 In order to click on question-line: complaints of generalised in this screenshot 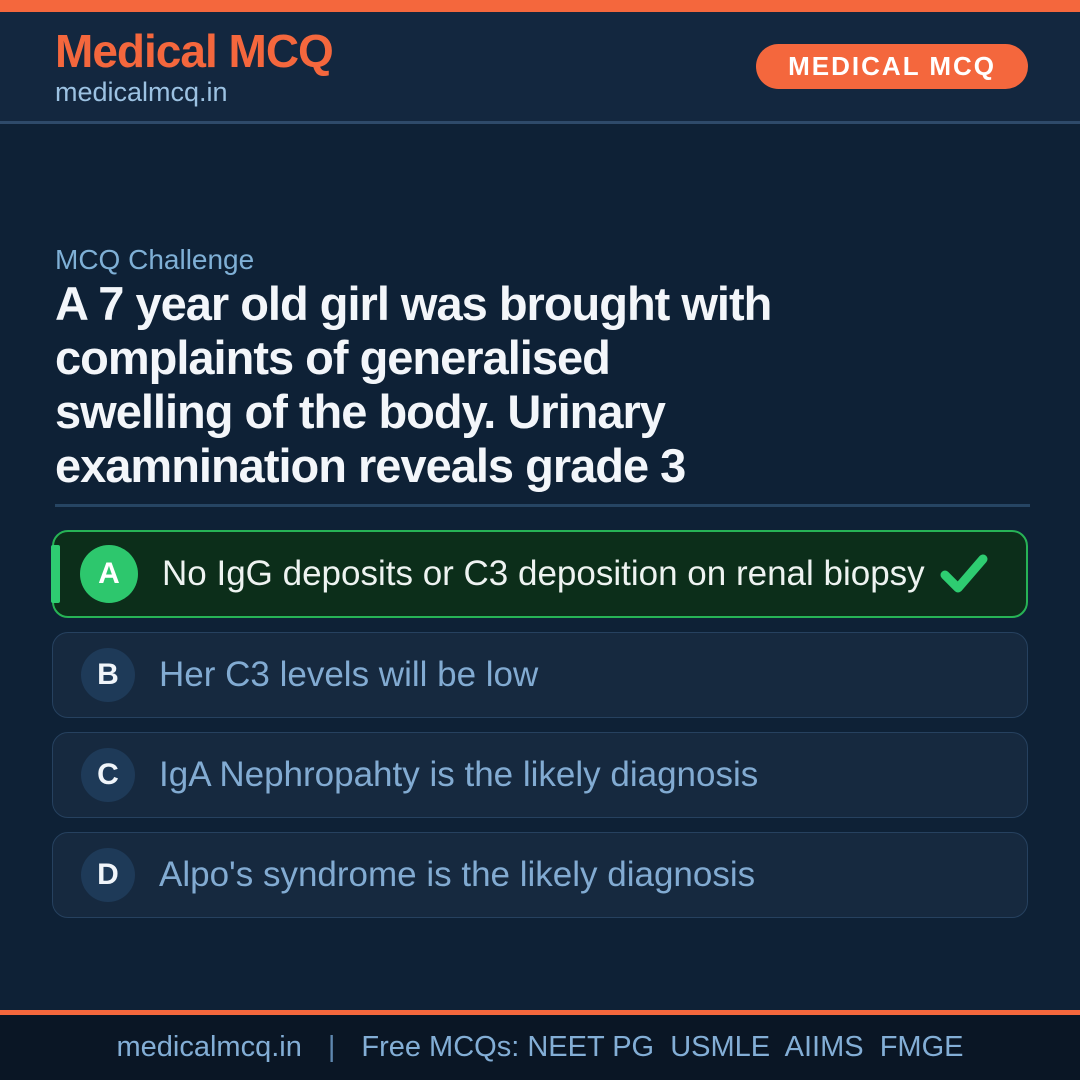, I will do `click(333, 357)`.